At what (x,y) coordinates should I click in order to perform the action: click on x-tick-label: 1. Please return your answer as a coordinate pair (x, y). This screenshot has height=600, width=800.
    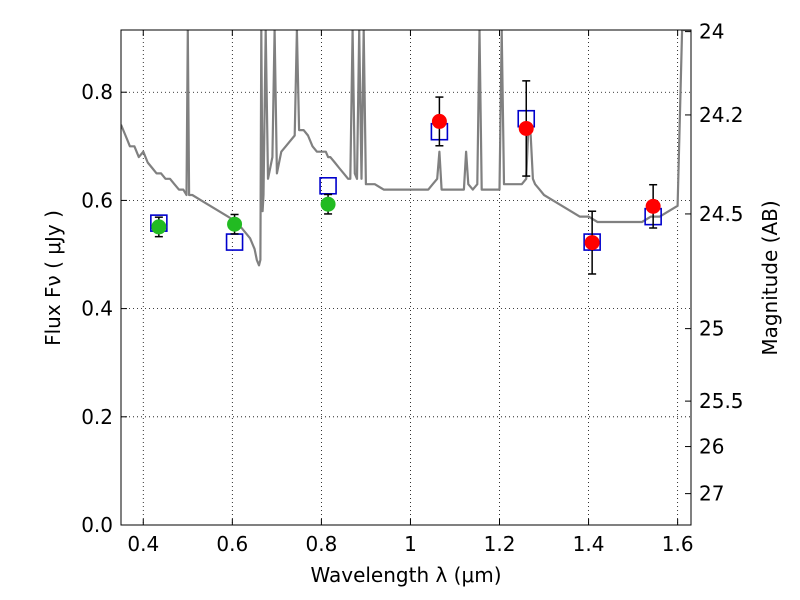
    Looking at the image, I should click on (410, 544).